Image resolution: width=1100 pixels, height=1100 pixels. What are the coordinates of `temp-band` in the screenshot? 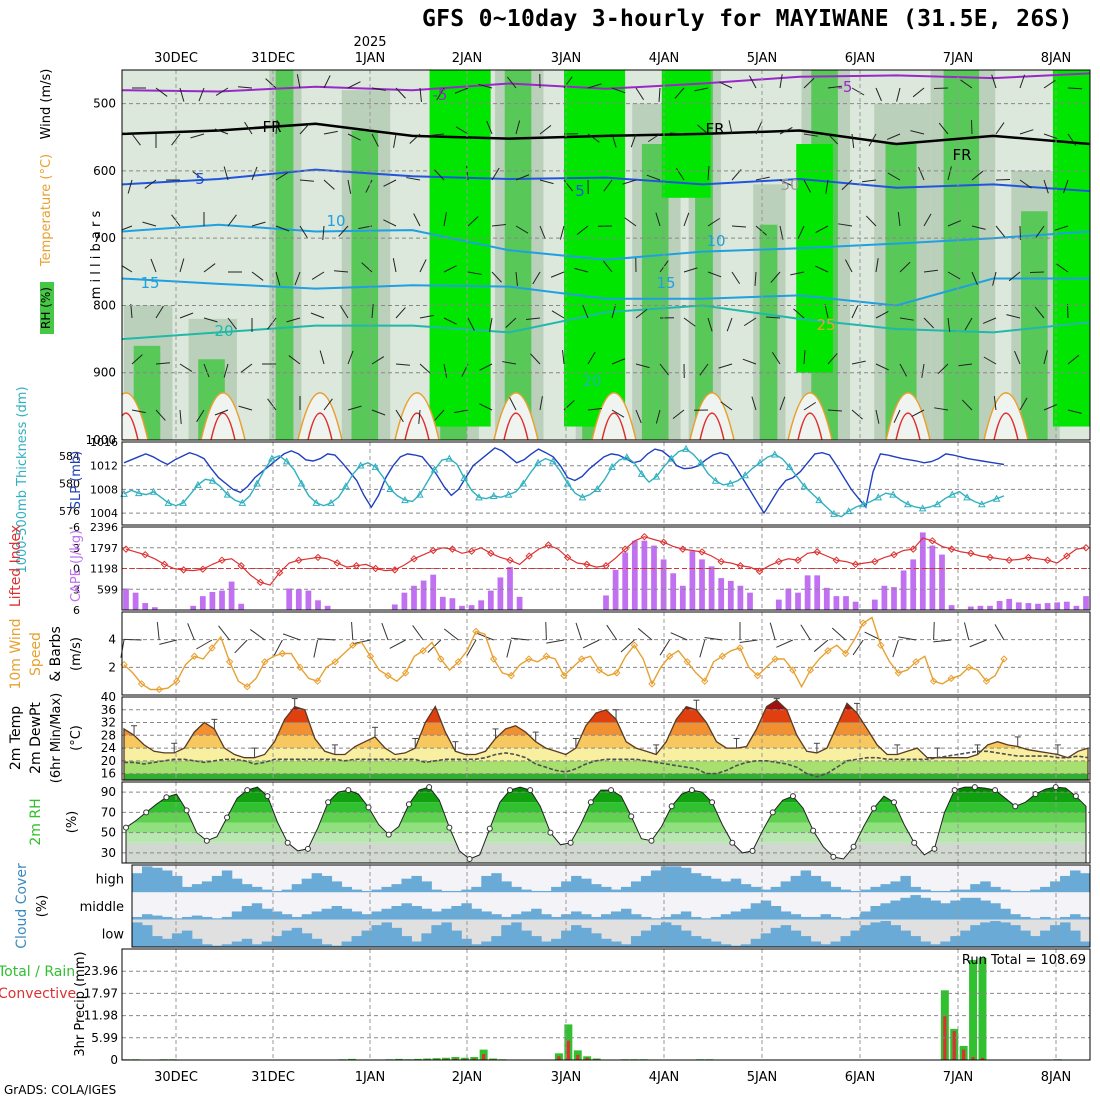 It's located at (606, 776).